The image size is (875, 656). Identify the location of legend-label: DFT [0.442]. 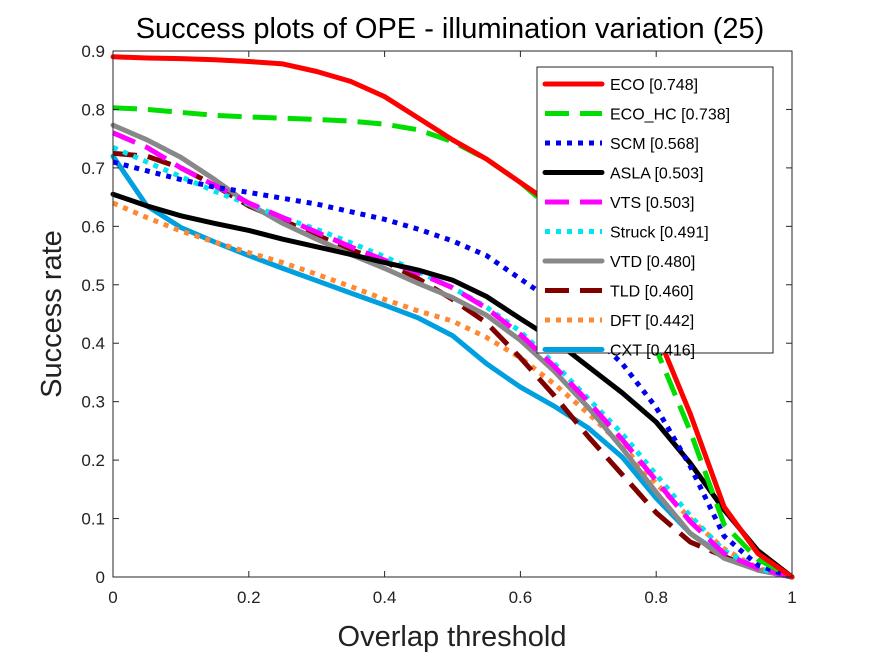
(652, 321).